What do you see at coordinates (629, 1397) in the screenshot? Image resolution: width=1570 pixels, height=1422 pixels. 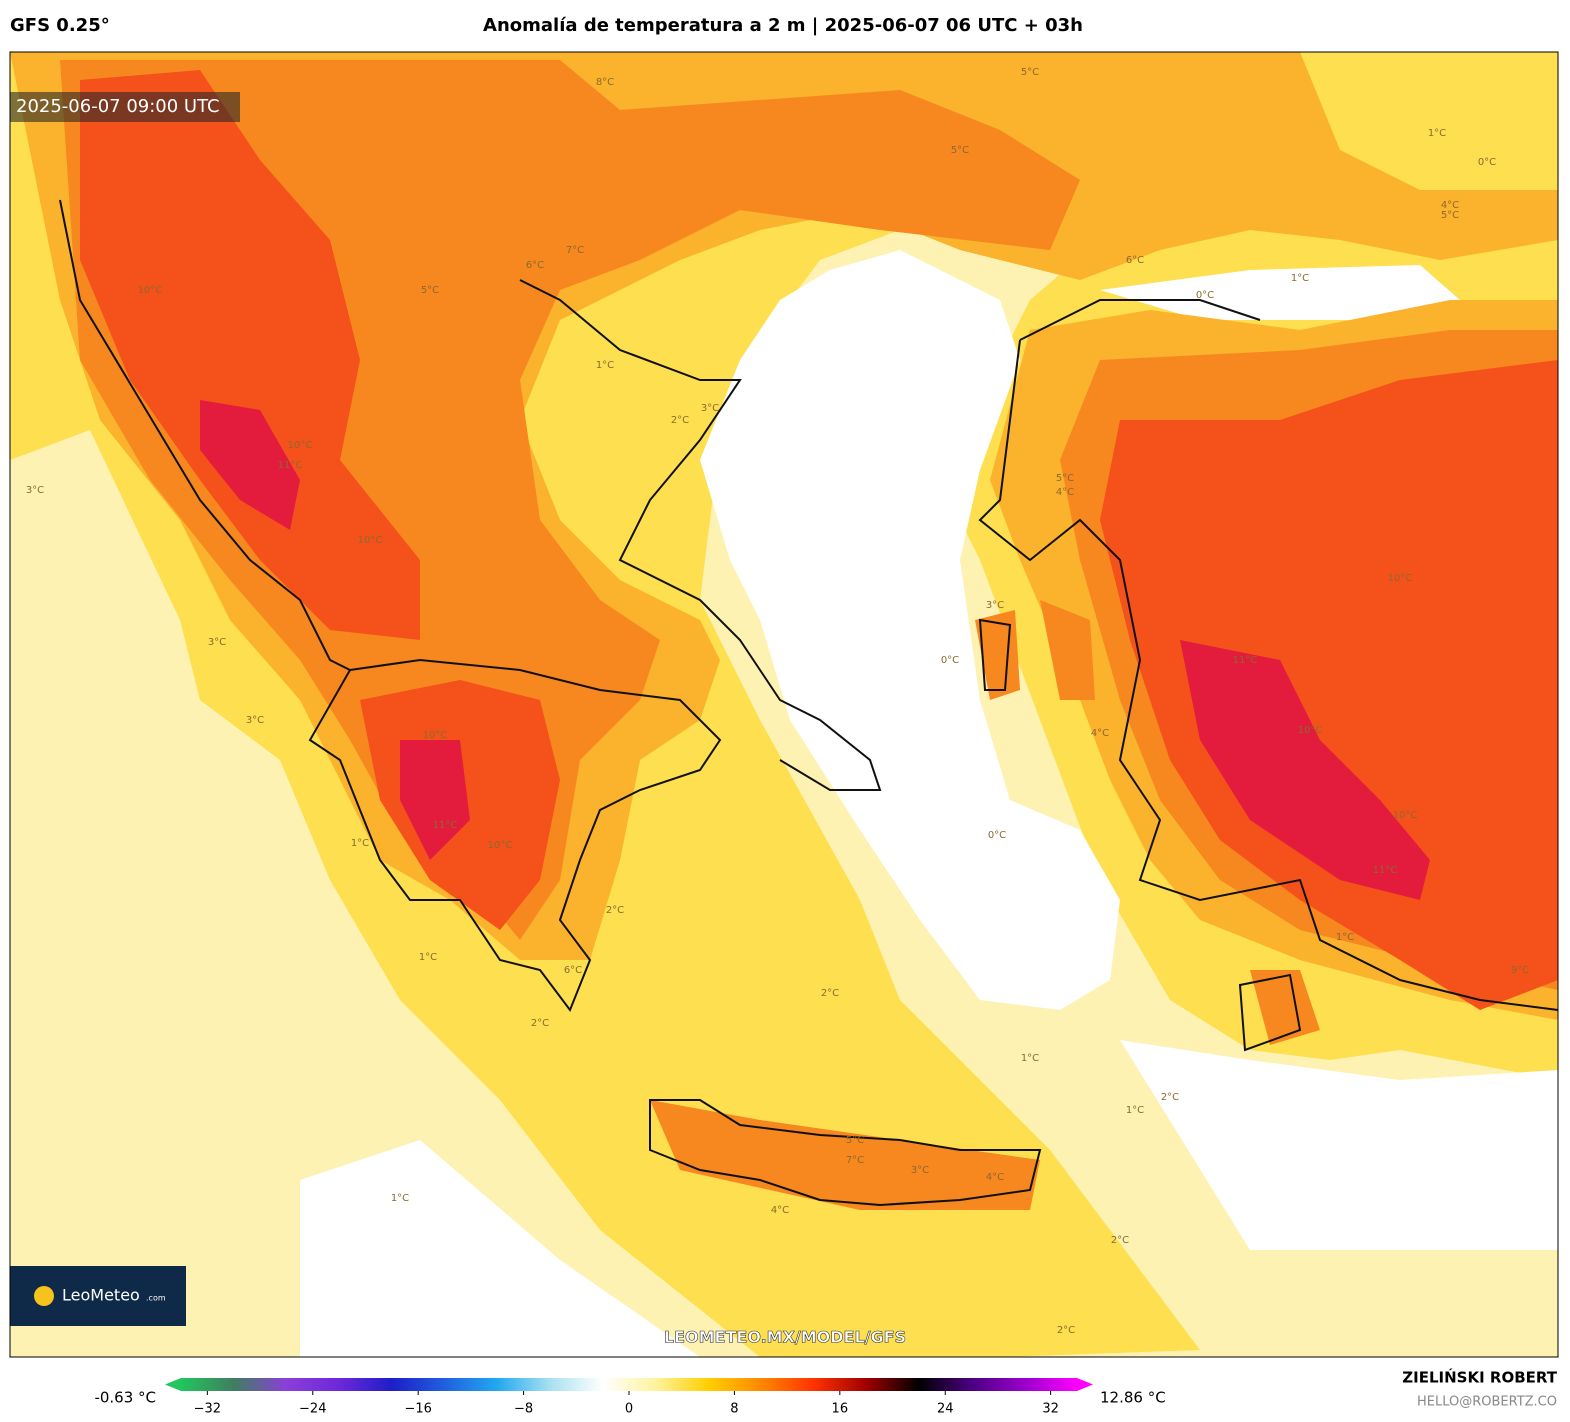 I see `colorbar: −32 −24 −16 −8 0 8 16 24 32` at bounding box center [629, 1397].